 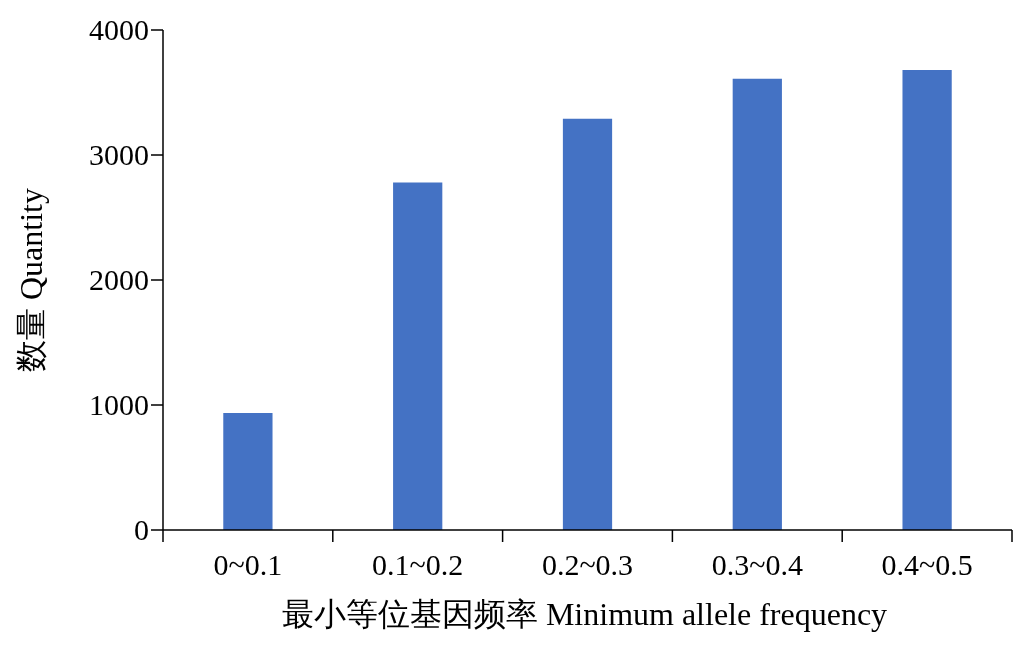 I want to click on x-tick-label: 0.2~0.3, so click(x=587, y=564).